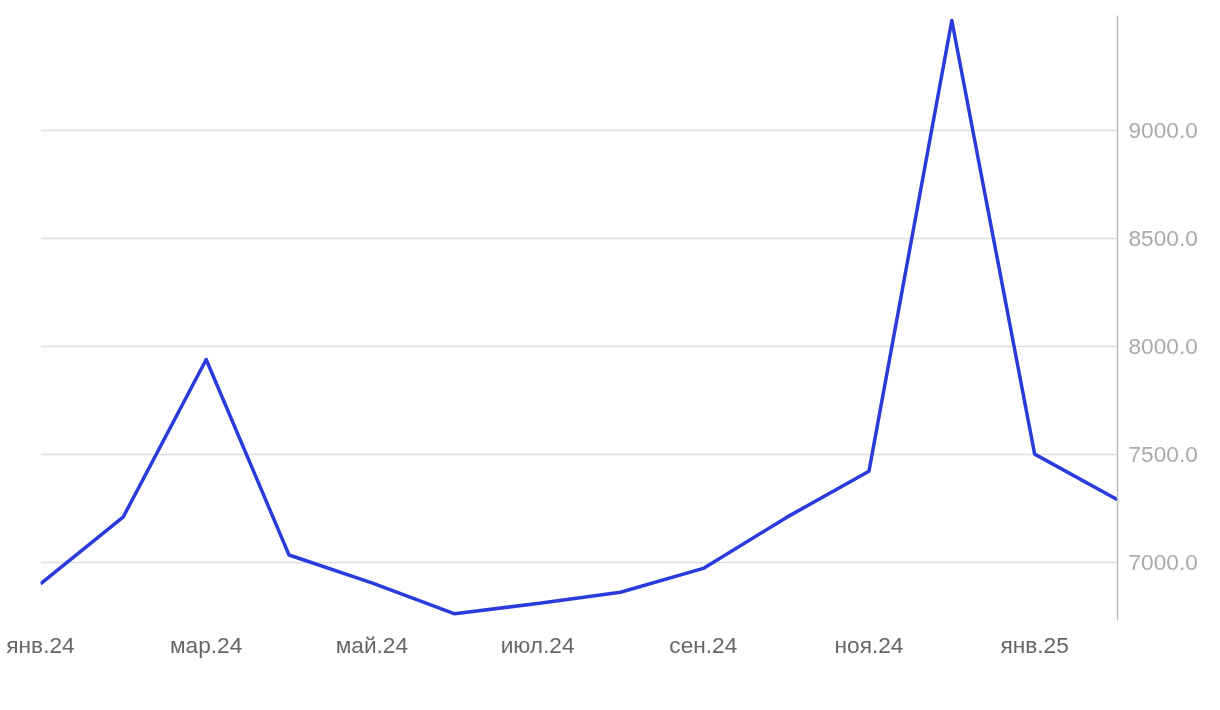 The image size is (1220, 710). I want to click on x-tick-label: янв.25, so click(1034, 644).